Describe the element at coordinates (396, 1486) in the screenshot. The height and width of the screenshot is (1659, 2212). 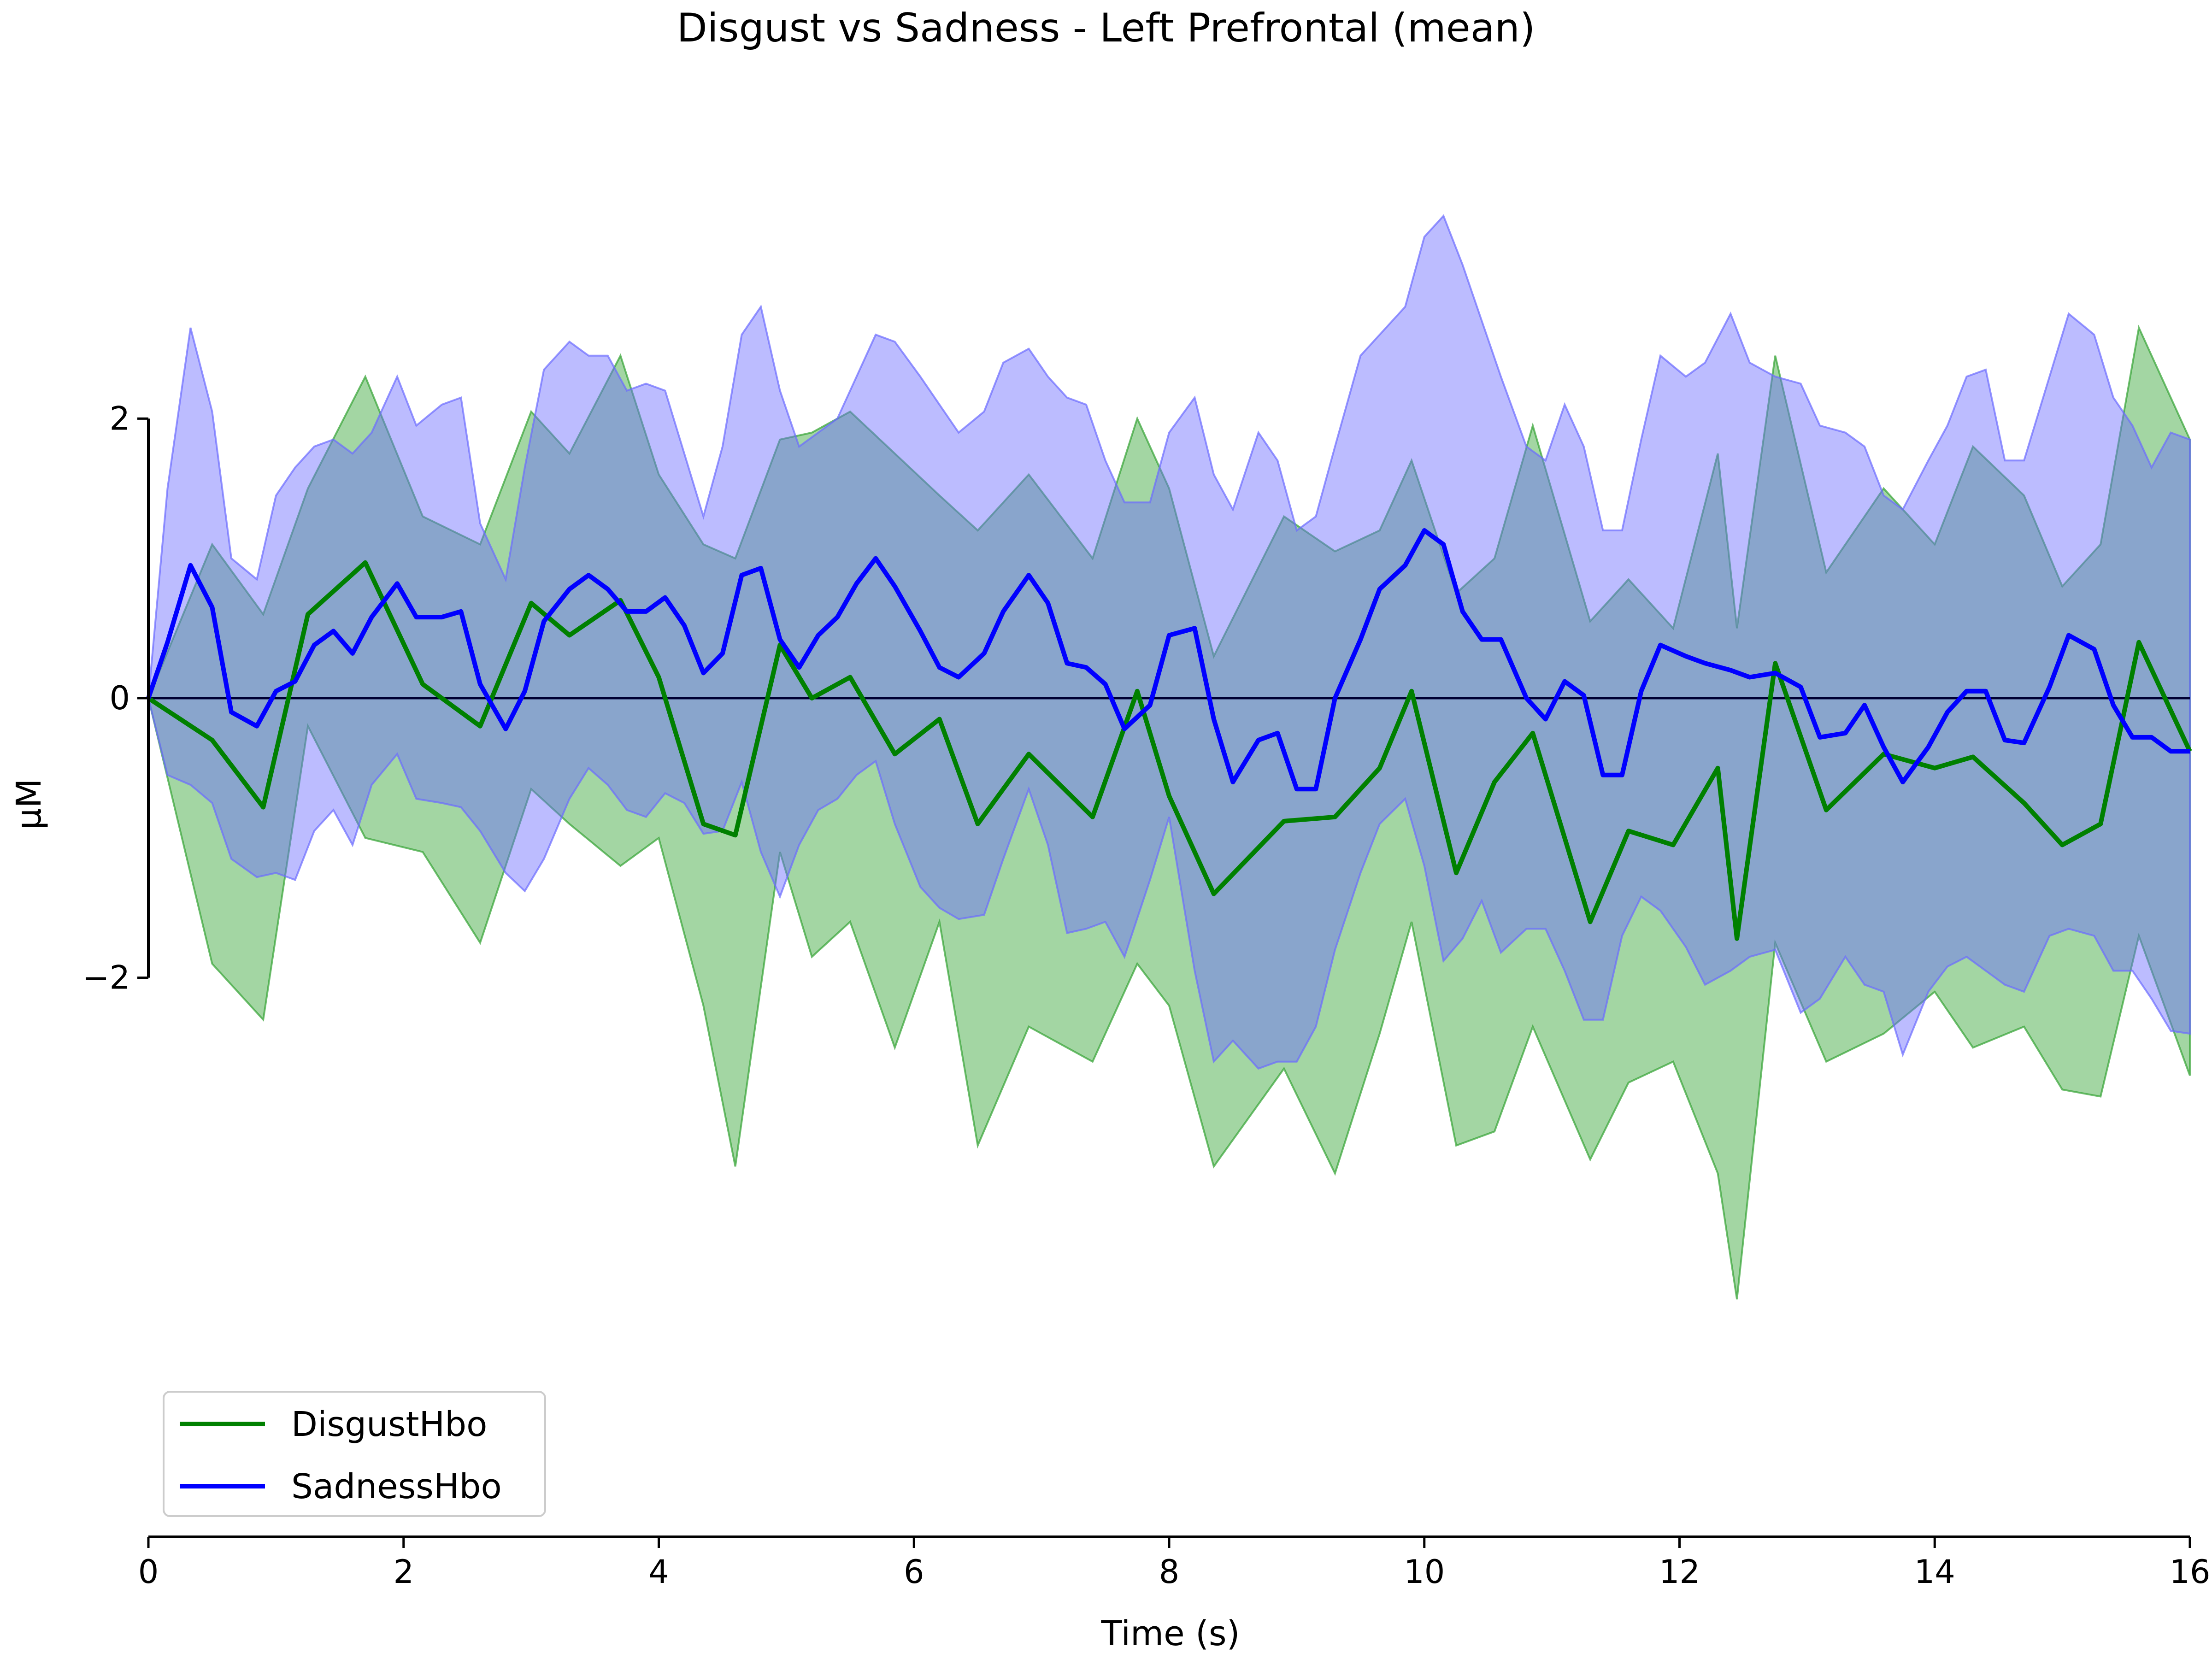
I see `legend-label: SadnessHbo` at that location.